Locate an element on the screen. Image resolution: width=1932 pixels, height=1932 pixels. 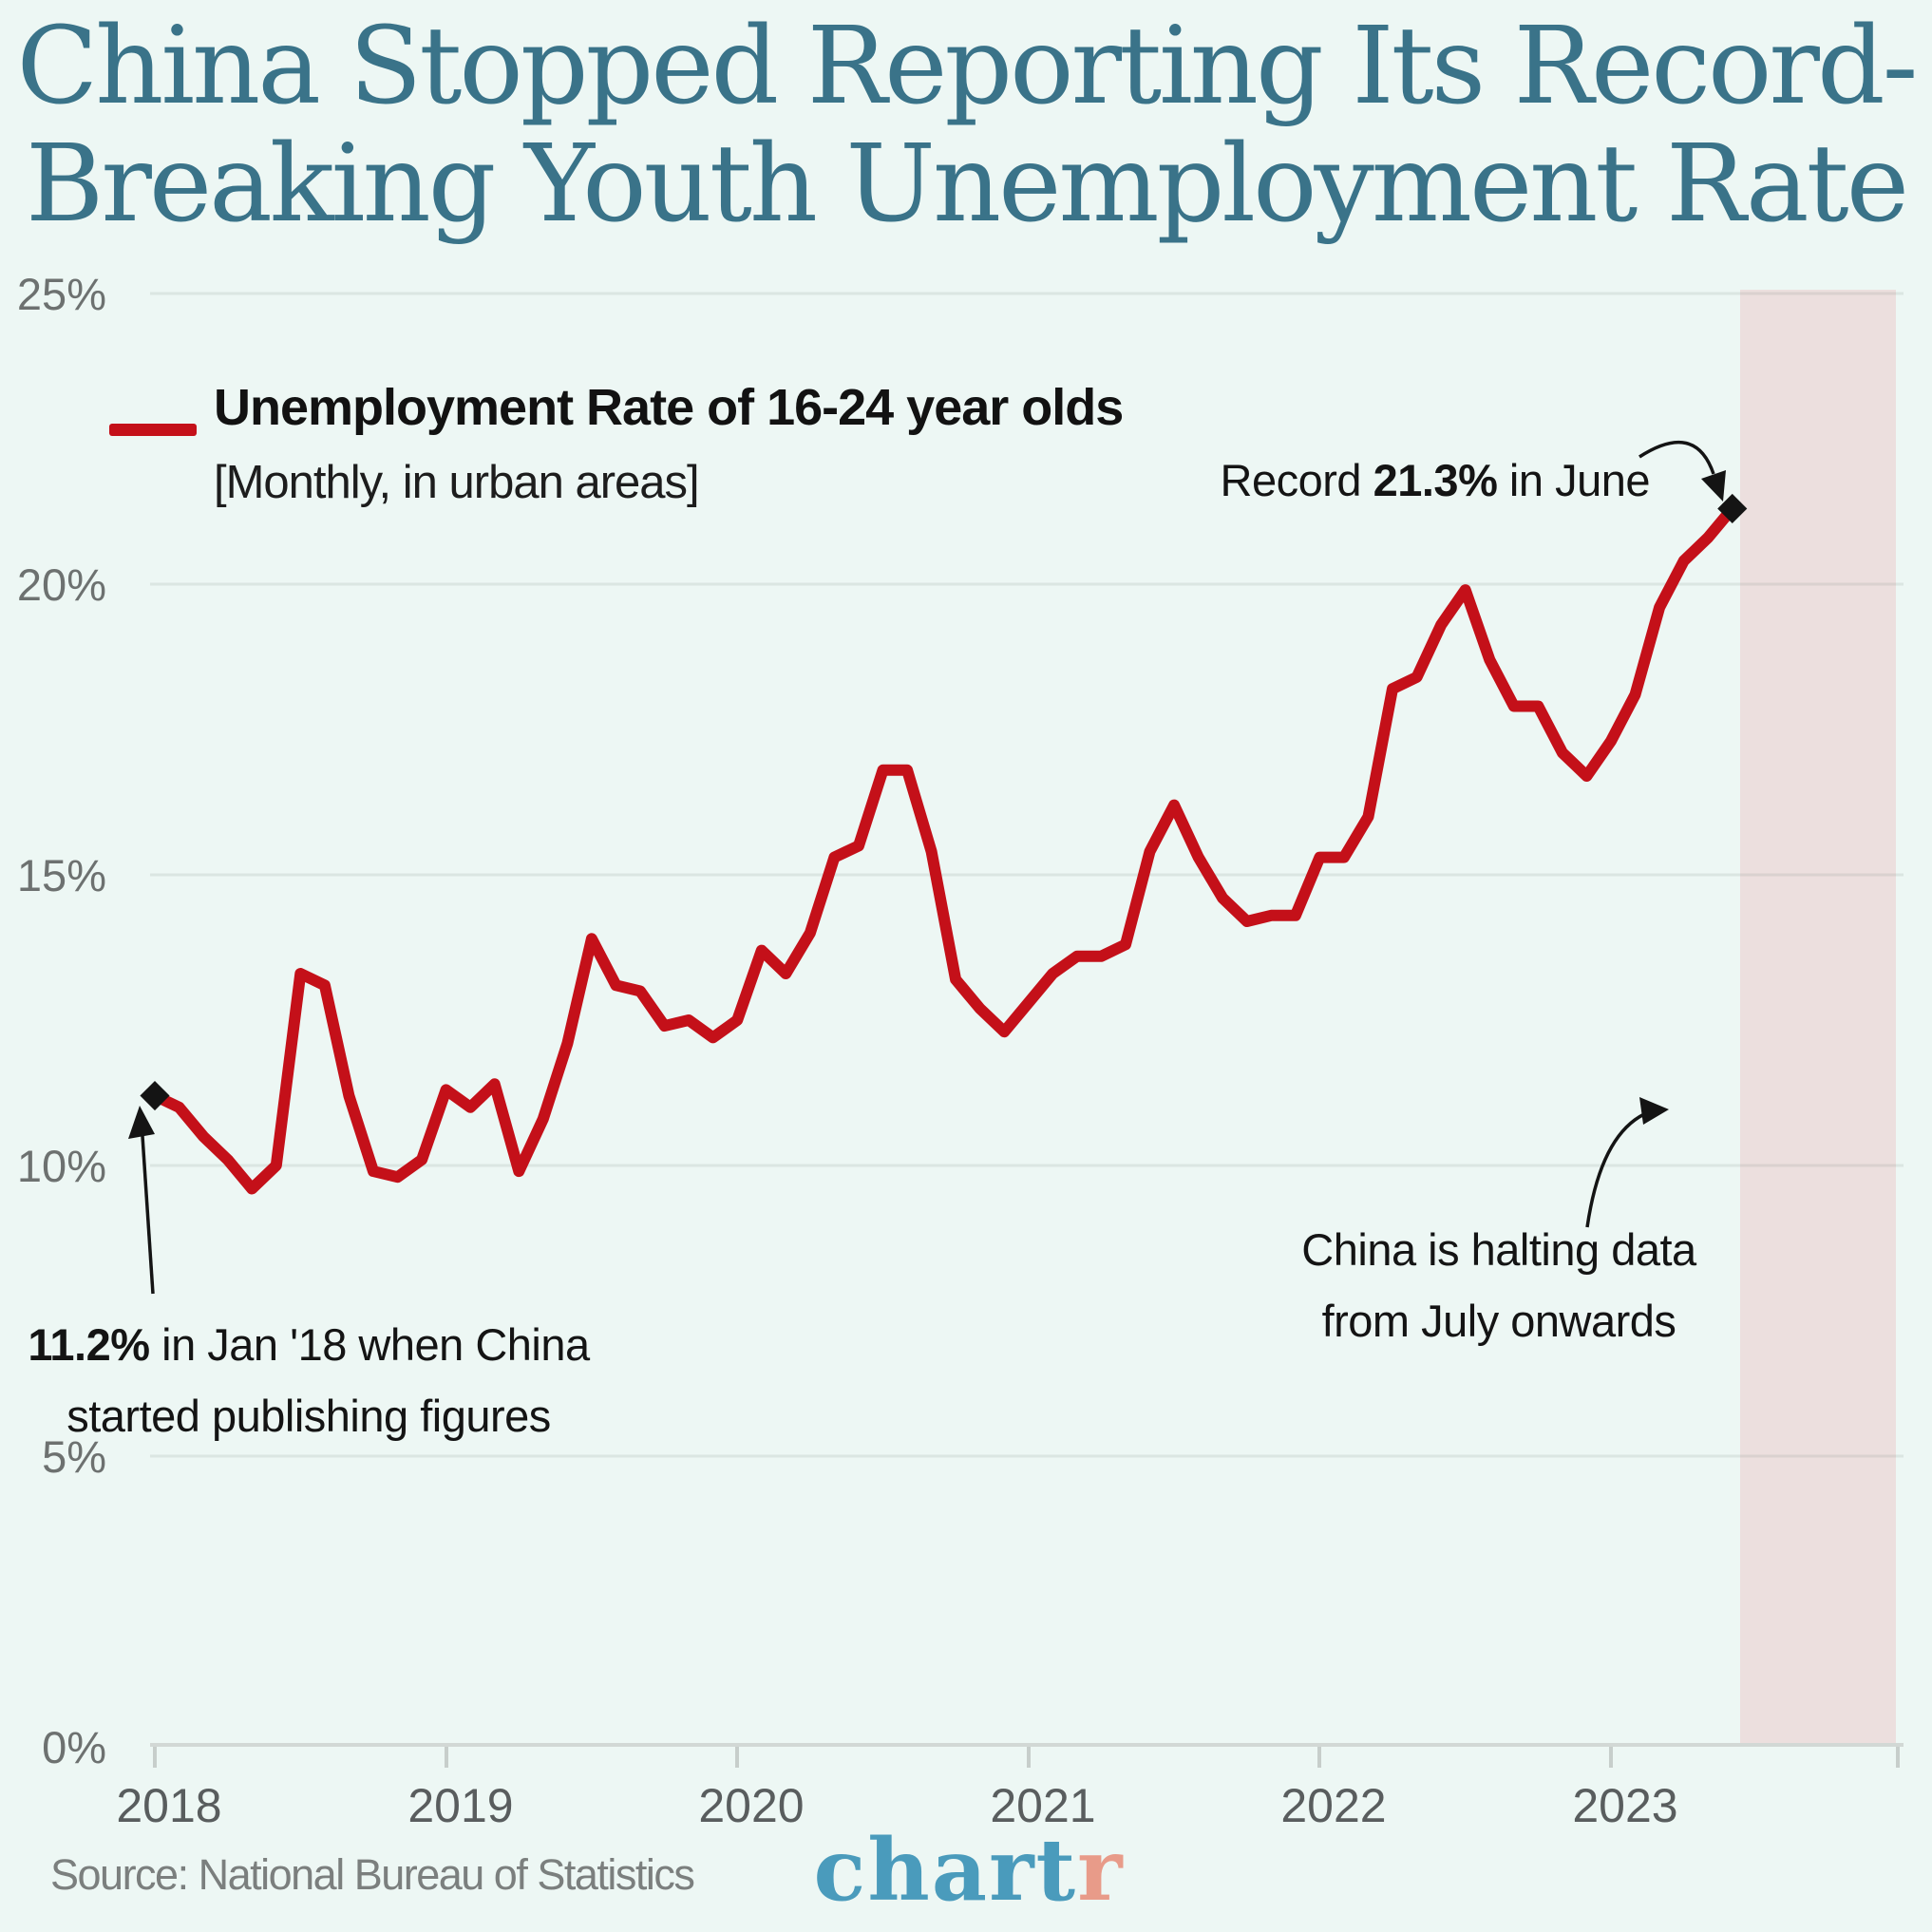
record-annotation-suffix: in June is located at coordinates (1574, 480).